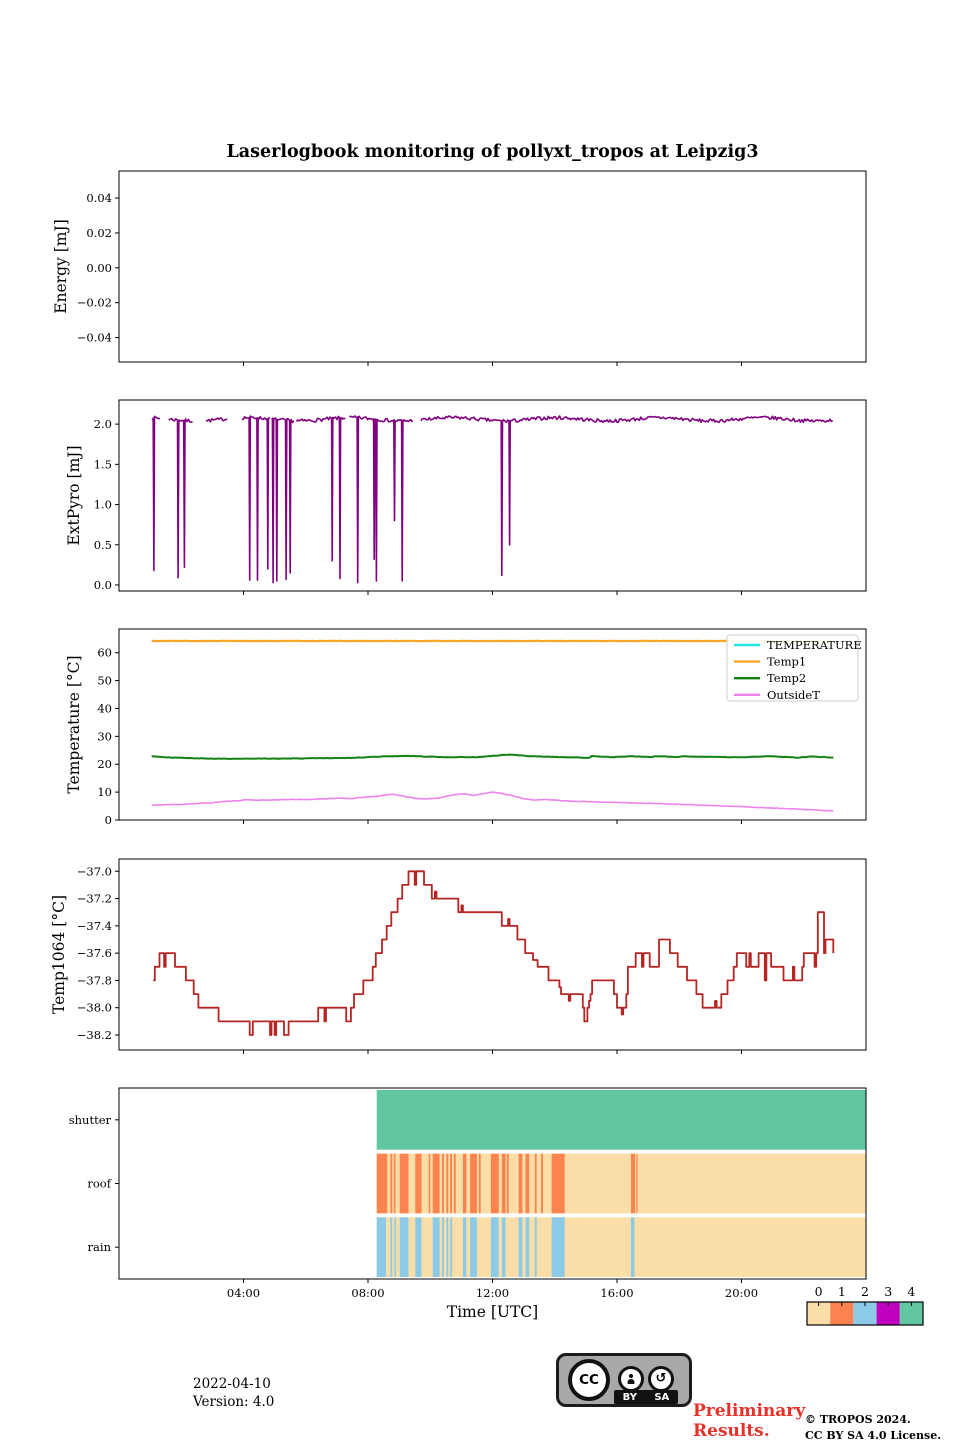 This screenshot has width=960, height=1440. I want to click on cc-label: CC, so click(589, 1380).